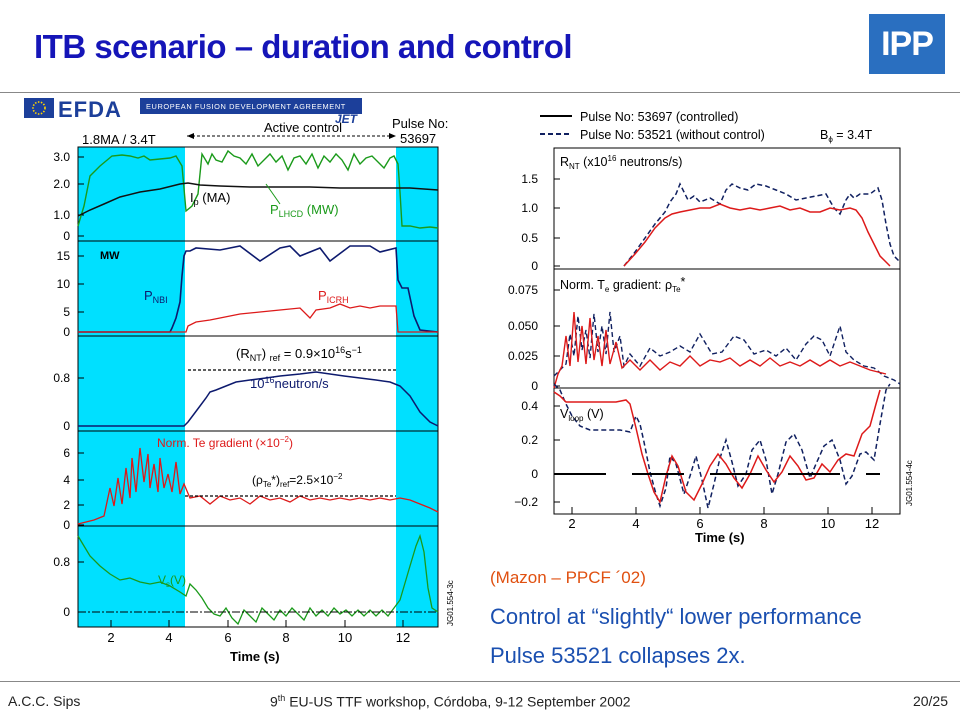 This screenshot has height=720, width=960. I want to click on rnt-uncontrolled-trace, so click(762, 224).